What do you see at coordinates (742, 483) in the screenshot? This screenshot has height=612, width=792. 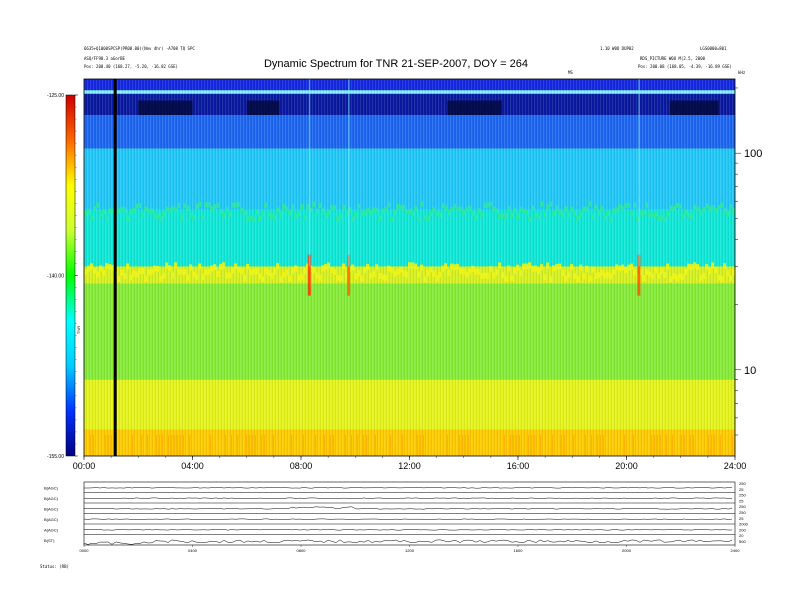 I see `lower-right-tick-label-0: 250` at bounding box center [742, 483].